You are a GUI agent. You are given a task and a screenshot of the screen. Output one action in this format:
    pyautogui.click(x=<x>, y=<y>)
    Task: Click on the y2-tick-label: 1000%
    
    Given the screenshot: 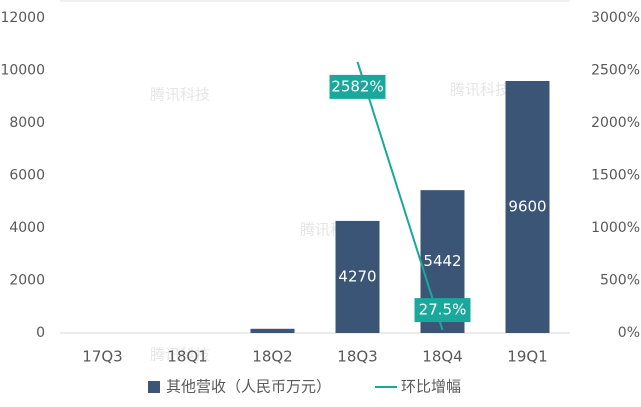 What is the action you would take?
    pyautogui.click(x=615, y=228)
    